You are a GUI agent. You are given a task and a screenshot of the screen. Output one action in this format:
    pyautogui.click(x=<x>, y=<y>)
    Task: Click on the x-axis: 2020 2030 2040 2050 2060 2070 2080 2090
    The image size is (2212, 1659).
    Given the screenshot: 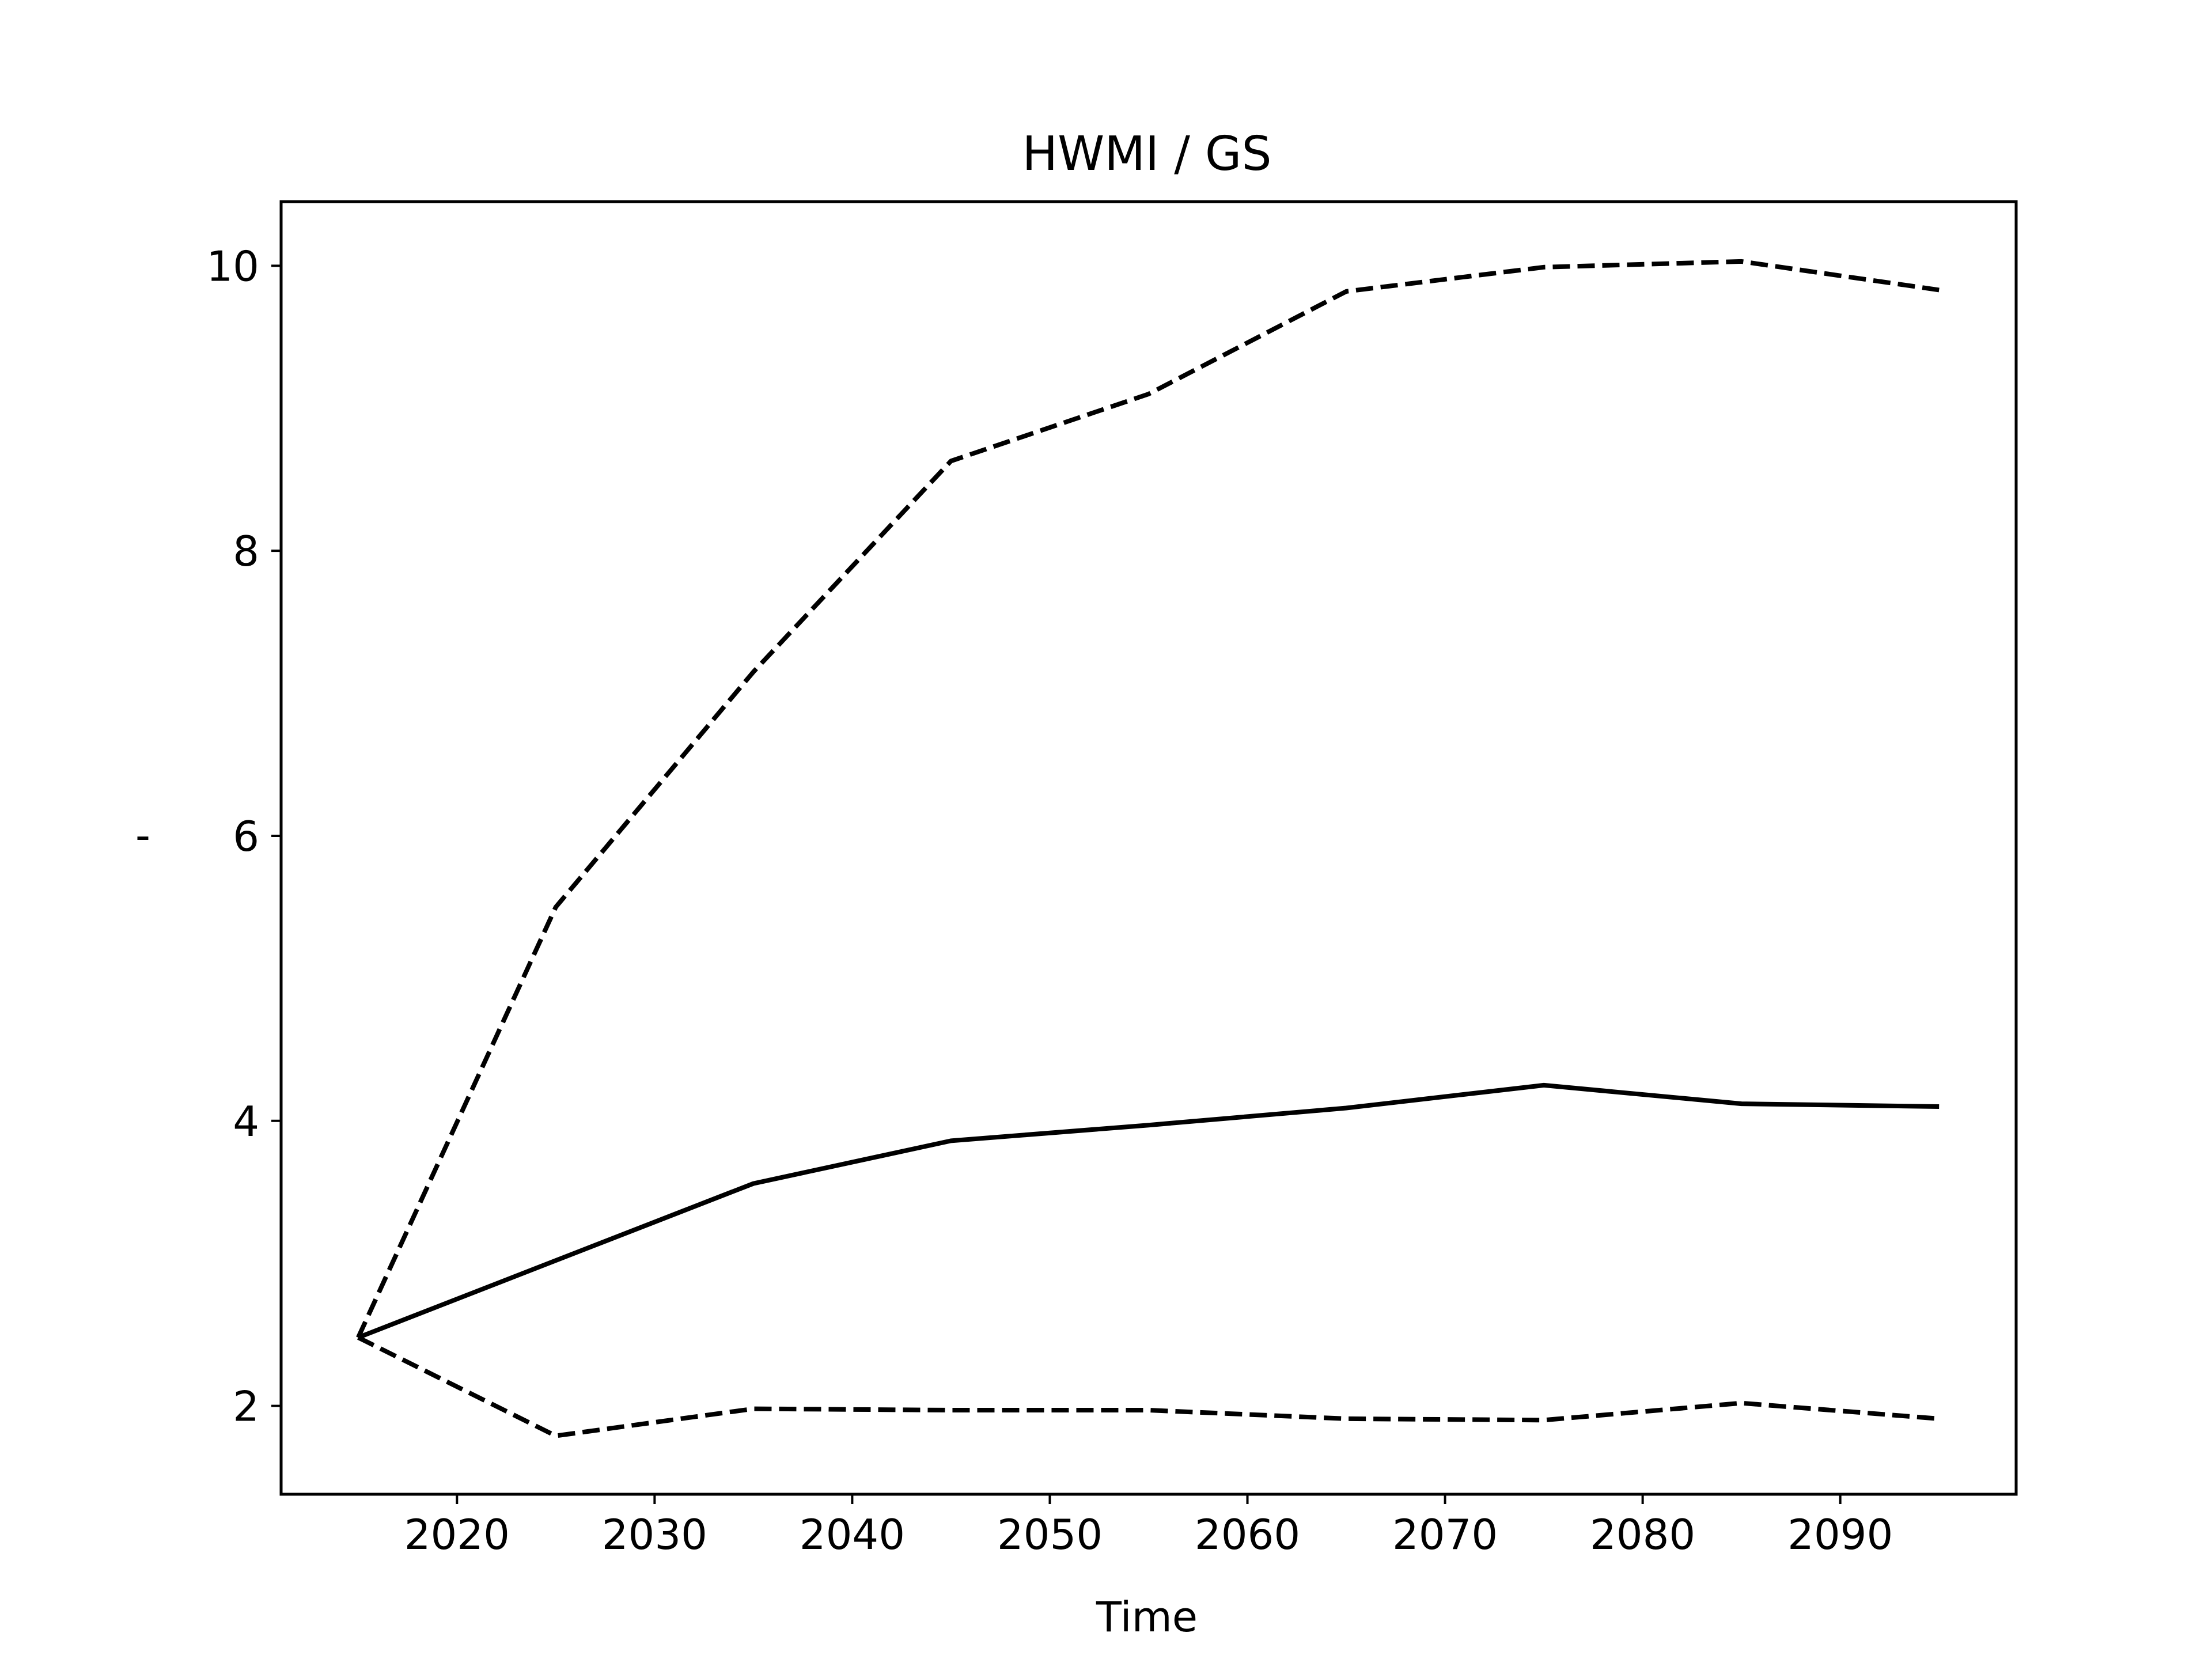 What is the action you would take?
    pyautogui.click(x=1148, y=1526)
    